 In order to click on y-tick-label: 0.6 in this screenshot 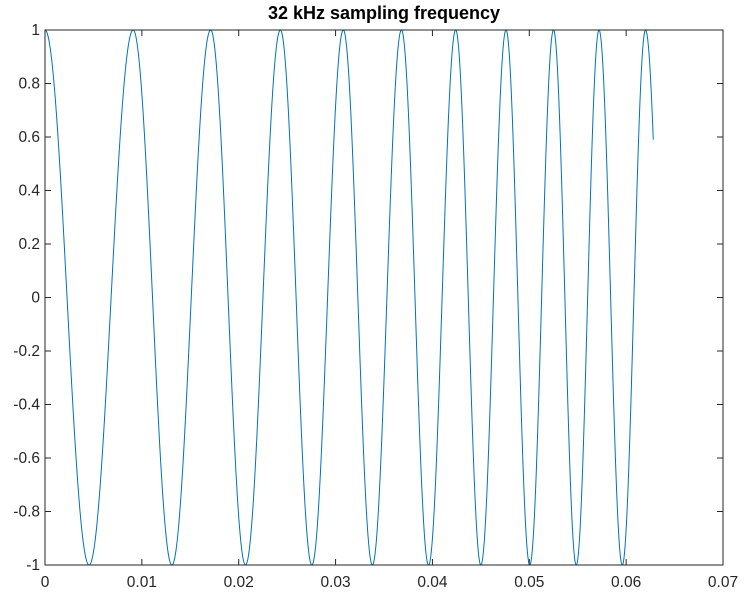, I will do `click(29, 137)`.